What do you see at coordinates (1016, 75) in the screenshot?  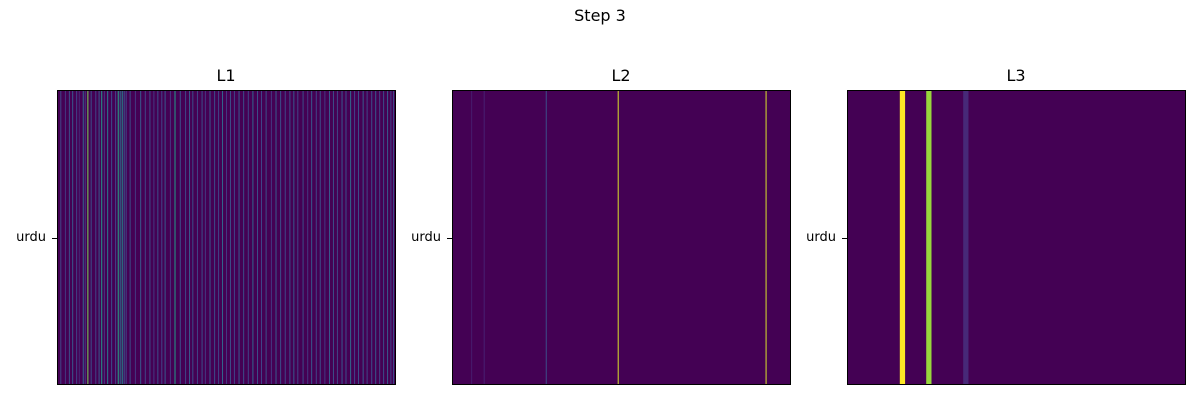 I see `panel-title: L3` at bounding box center [1016, 75].